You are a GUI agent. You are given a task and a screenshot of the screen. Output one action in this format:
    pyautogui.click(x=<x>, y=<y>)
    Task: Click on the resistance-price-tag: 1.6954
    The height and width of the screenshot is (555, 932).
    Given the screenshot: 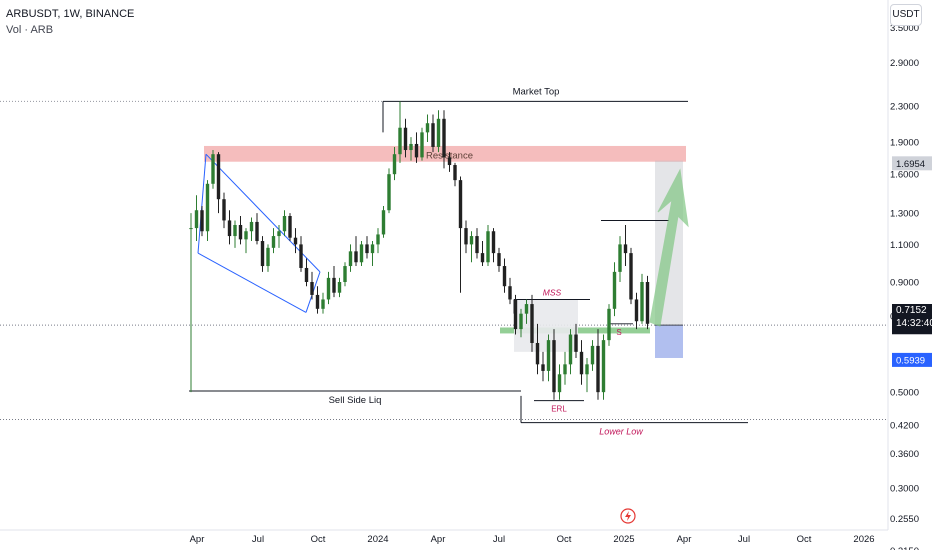 What is the action you would take?
    pyautogui.click(x=910, y=164)
    